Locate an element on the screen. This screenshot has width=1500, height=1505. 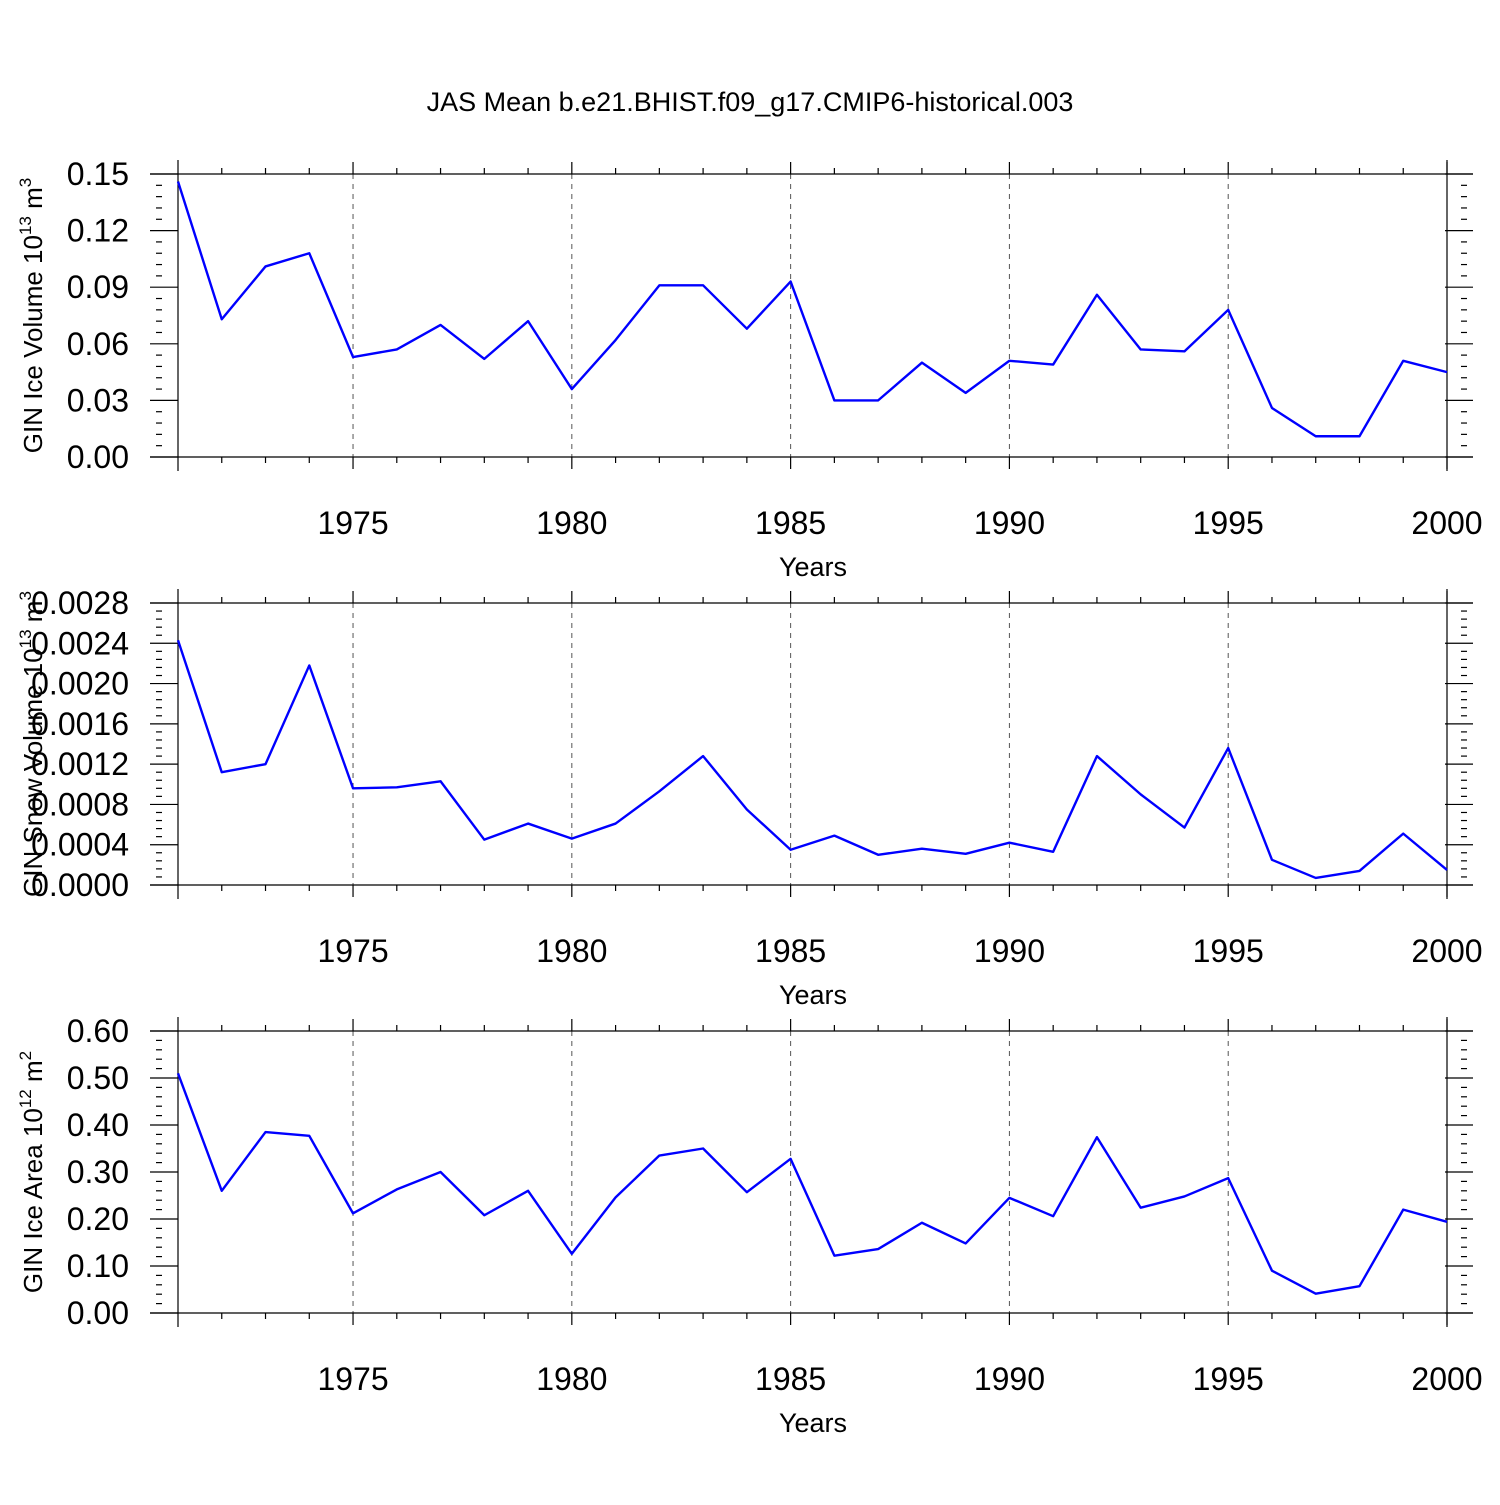
y-tick-label: 0.0000 is located at coordinates (80, 885).